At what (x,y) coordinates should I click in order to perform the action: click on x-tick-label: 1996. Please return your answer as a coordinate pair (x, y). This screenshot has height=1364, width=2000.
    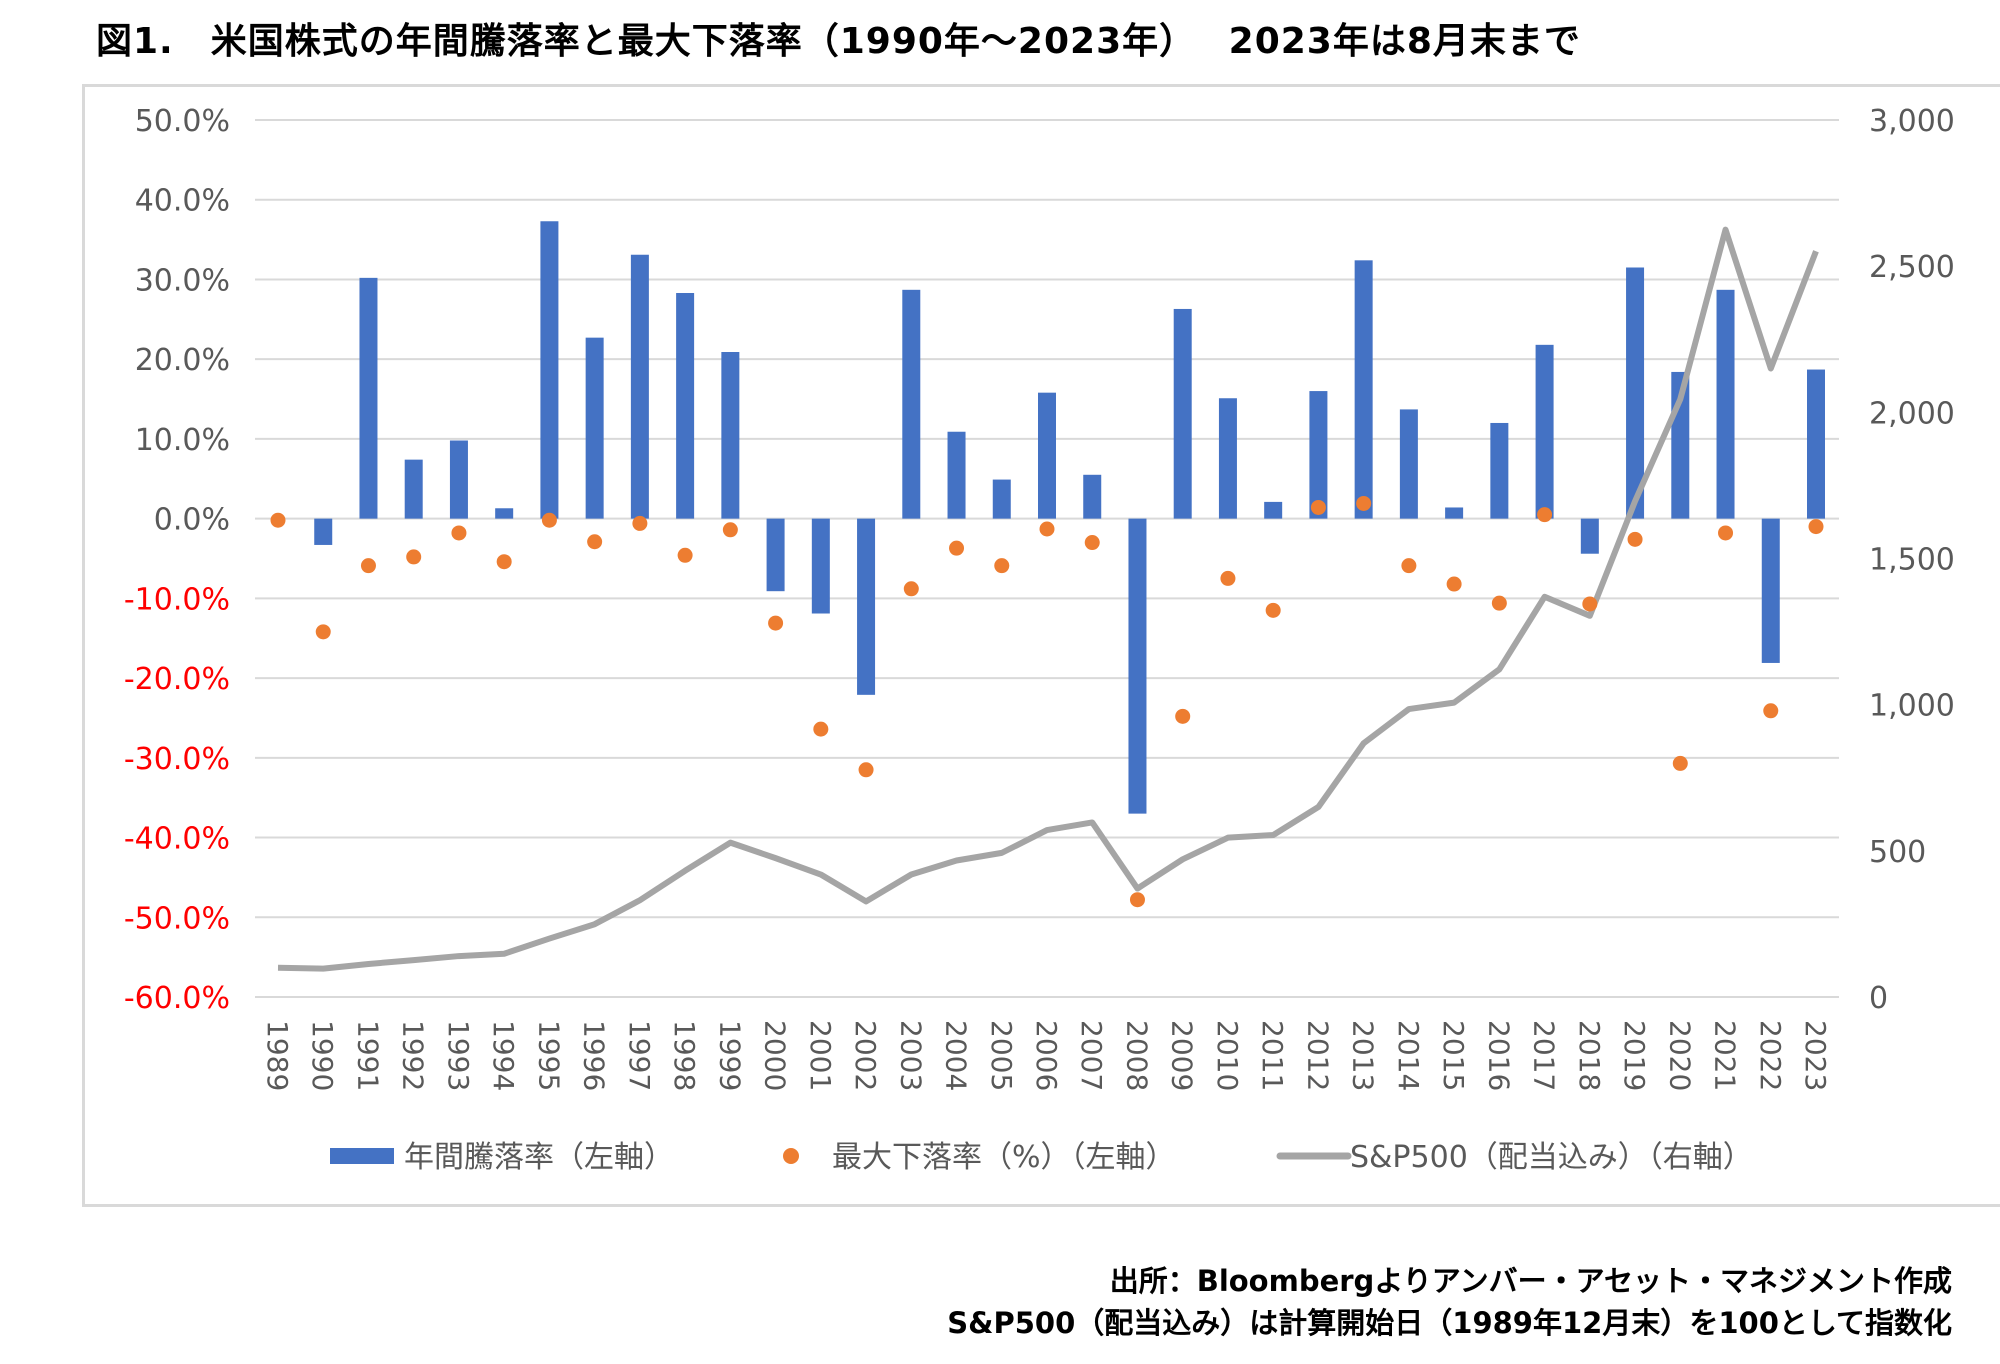
    Looking at the image, I should click on (594, 1055).